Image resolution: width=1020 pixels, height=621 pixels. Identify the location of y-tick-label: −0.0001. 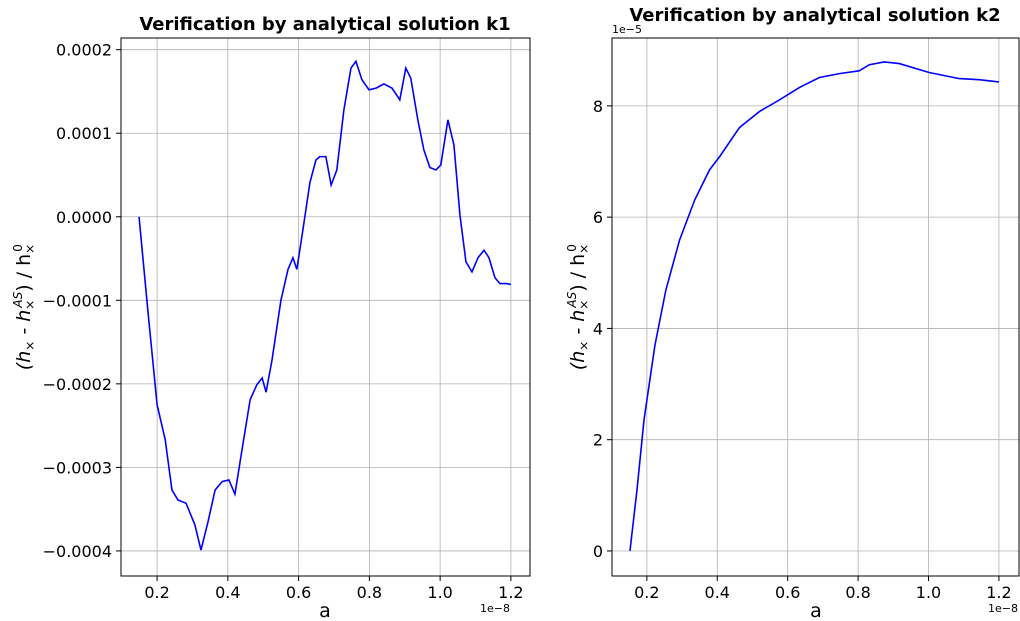
(77, 300).